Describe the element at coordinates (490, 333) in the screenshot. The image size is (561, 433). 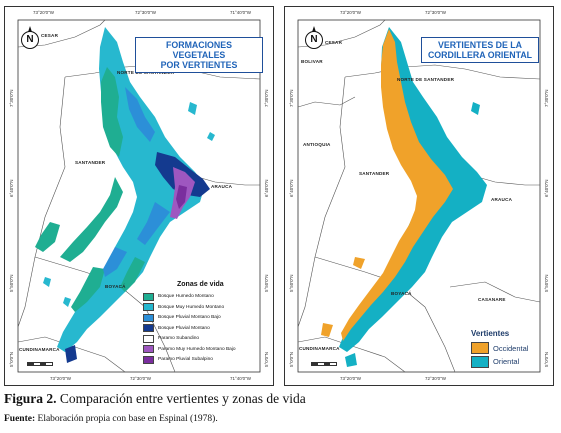
I see `legend-title: Vertientes` at that location.